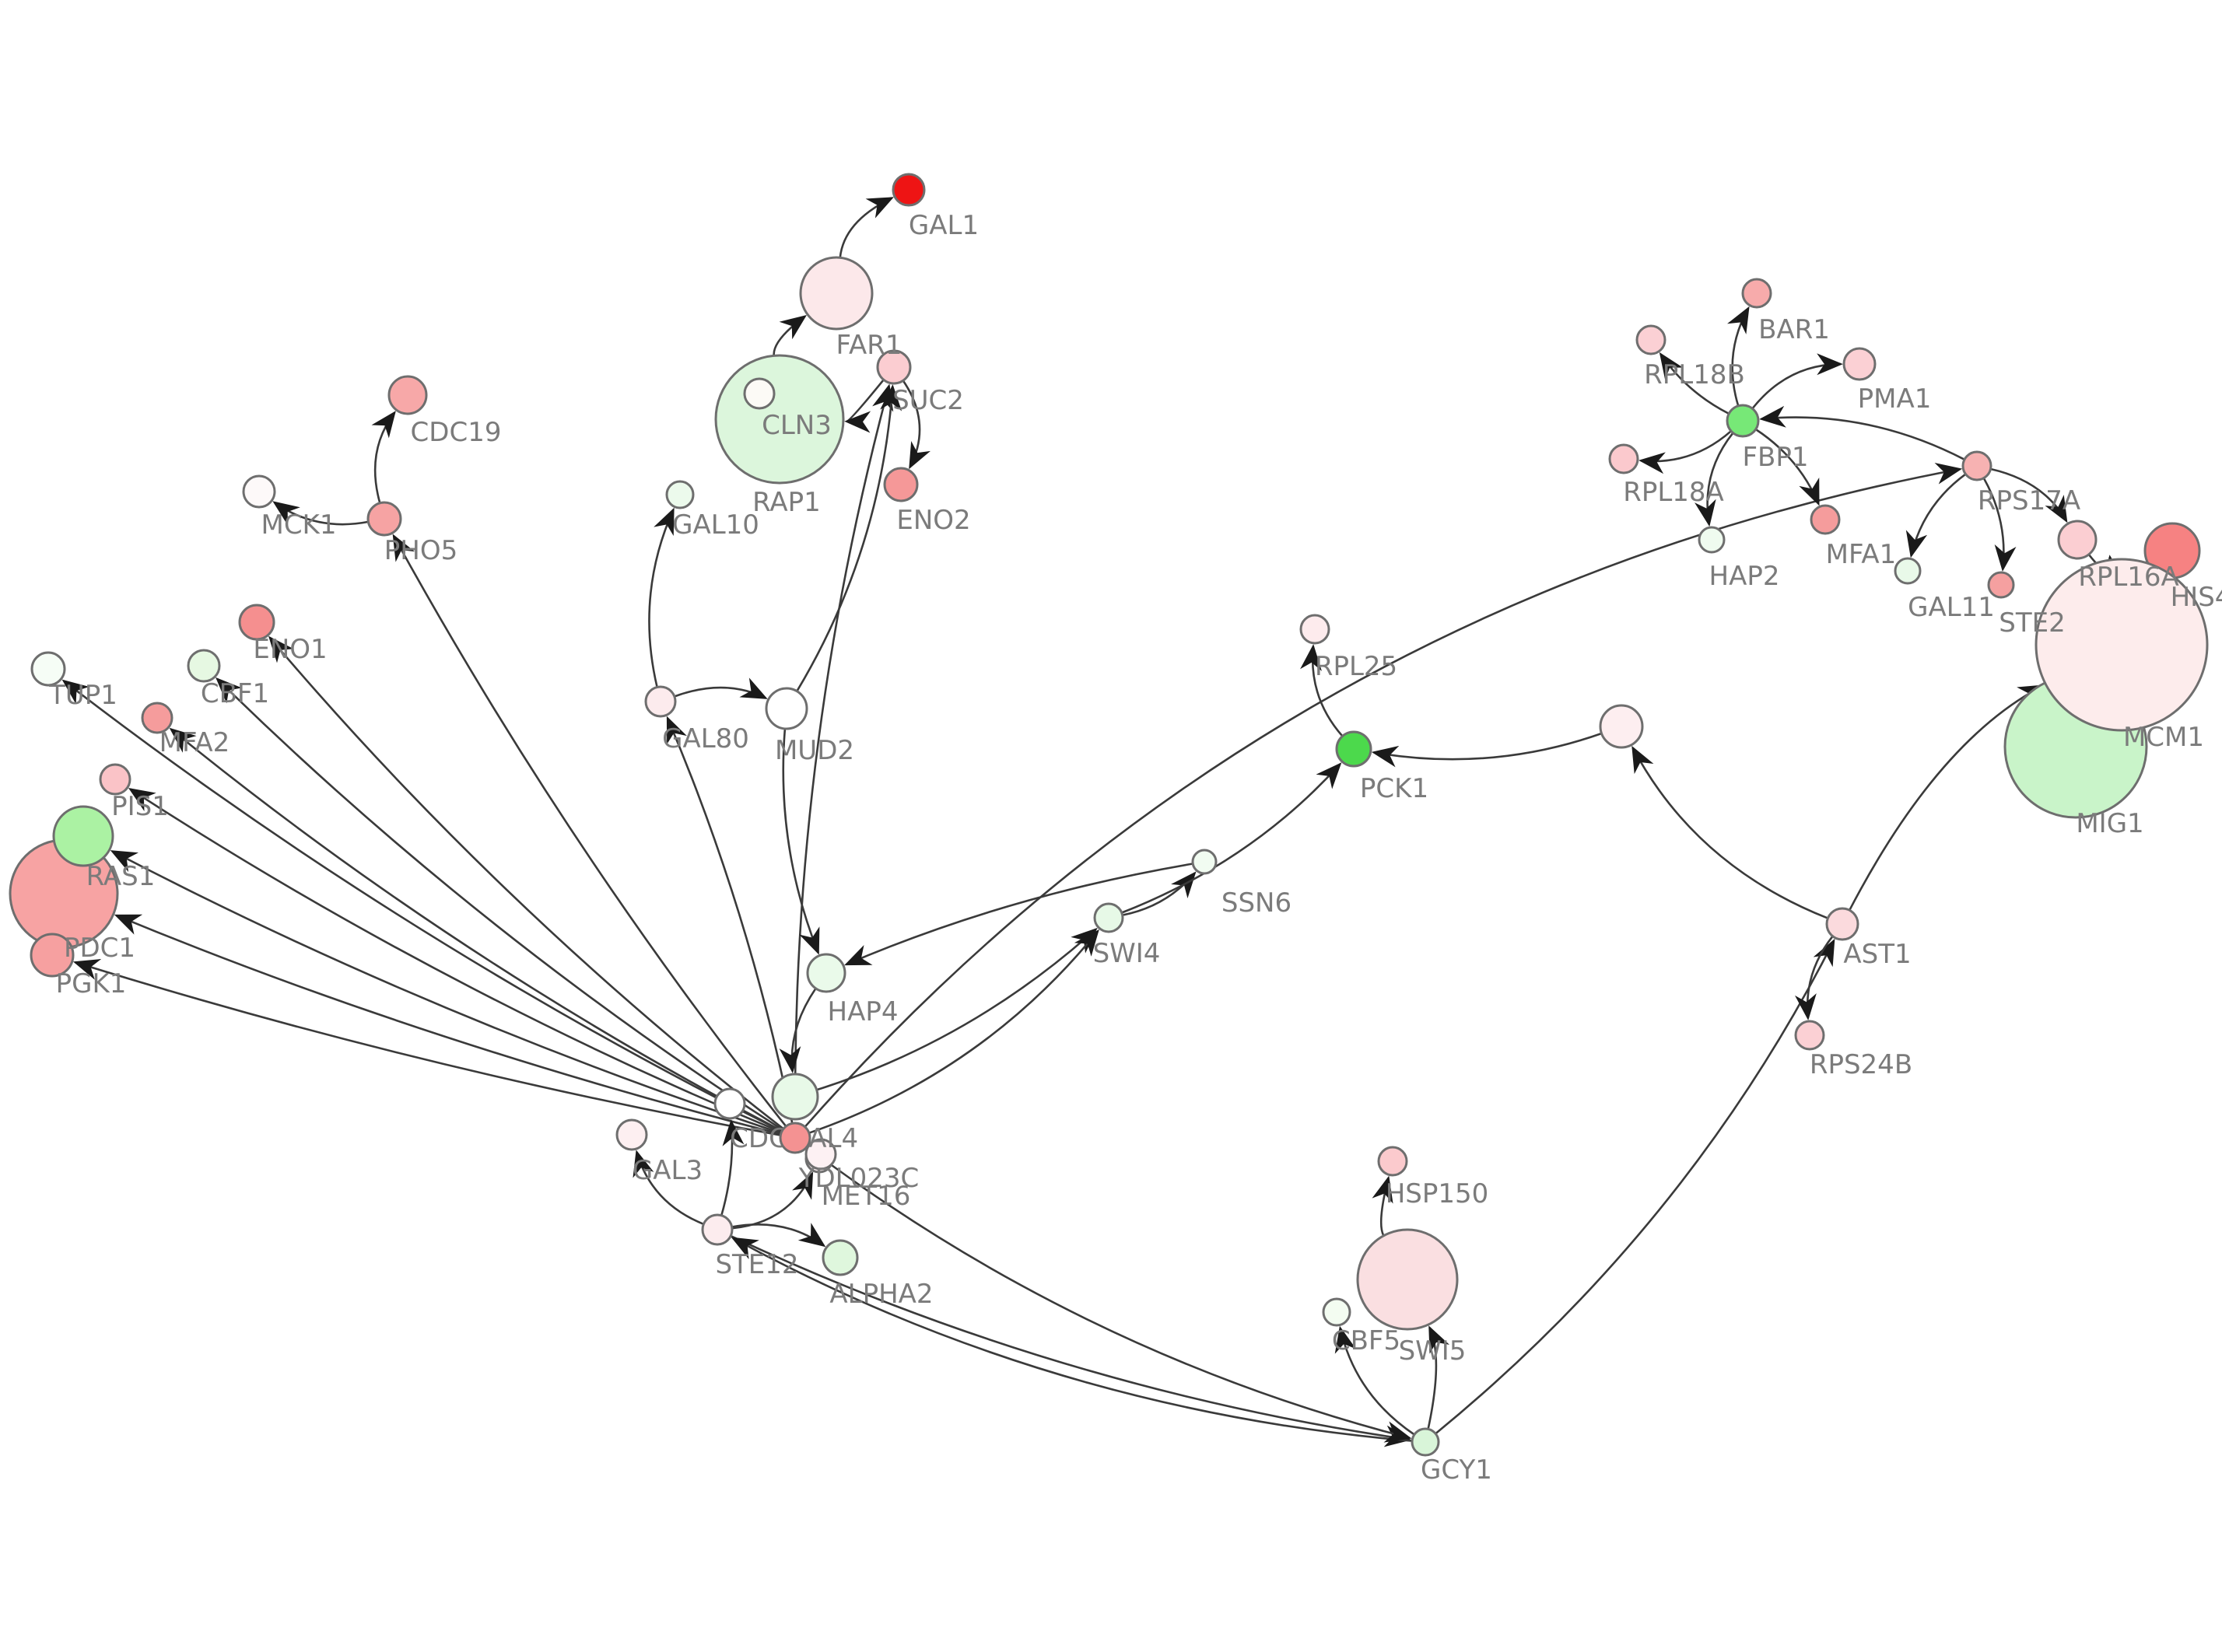 The image size is (2222, 1652). Describe the element at coordinates (901, 484) in the screenshot. I see `node-eno2` at that location.